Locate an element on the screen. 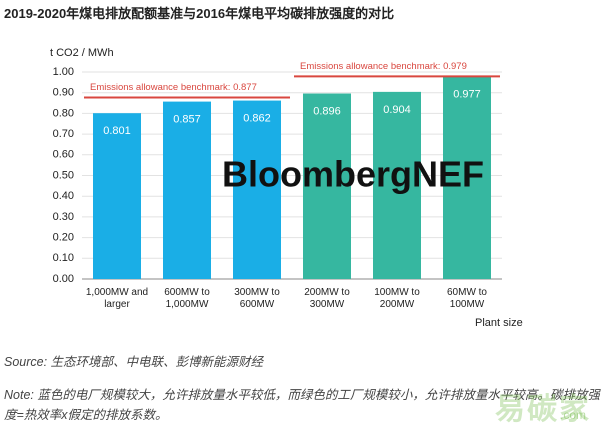 The height and width of the screenshot is (435, 610). y-tick-label: 0.30 is located at coordinates (63, 217).